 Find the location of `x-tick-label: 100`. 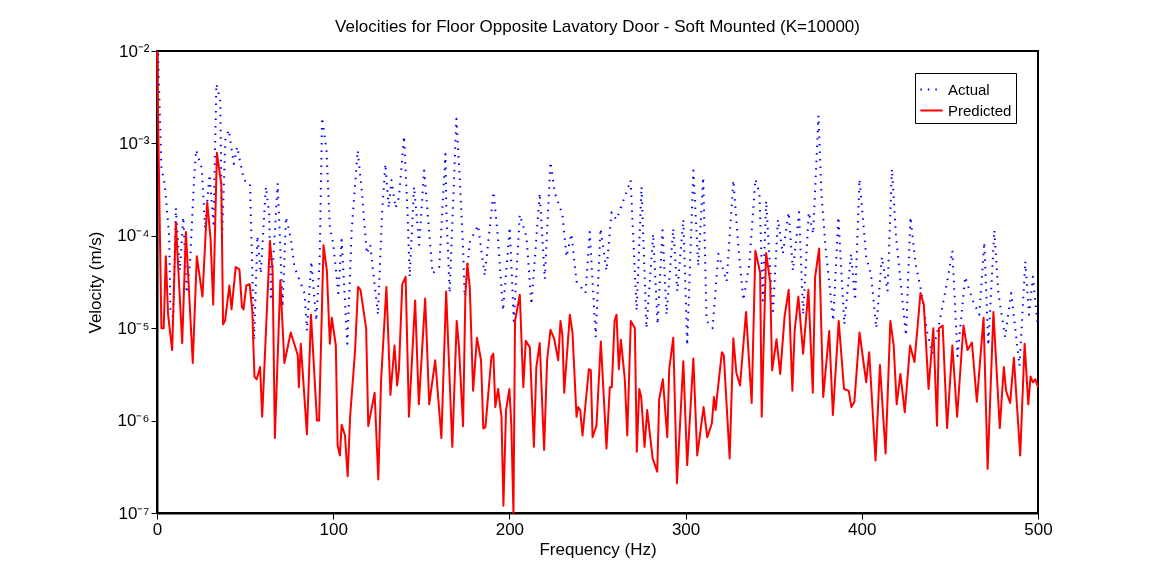

x-tick-label: 100 is located at coordinates (333, 529).